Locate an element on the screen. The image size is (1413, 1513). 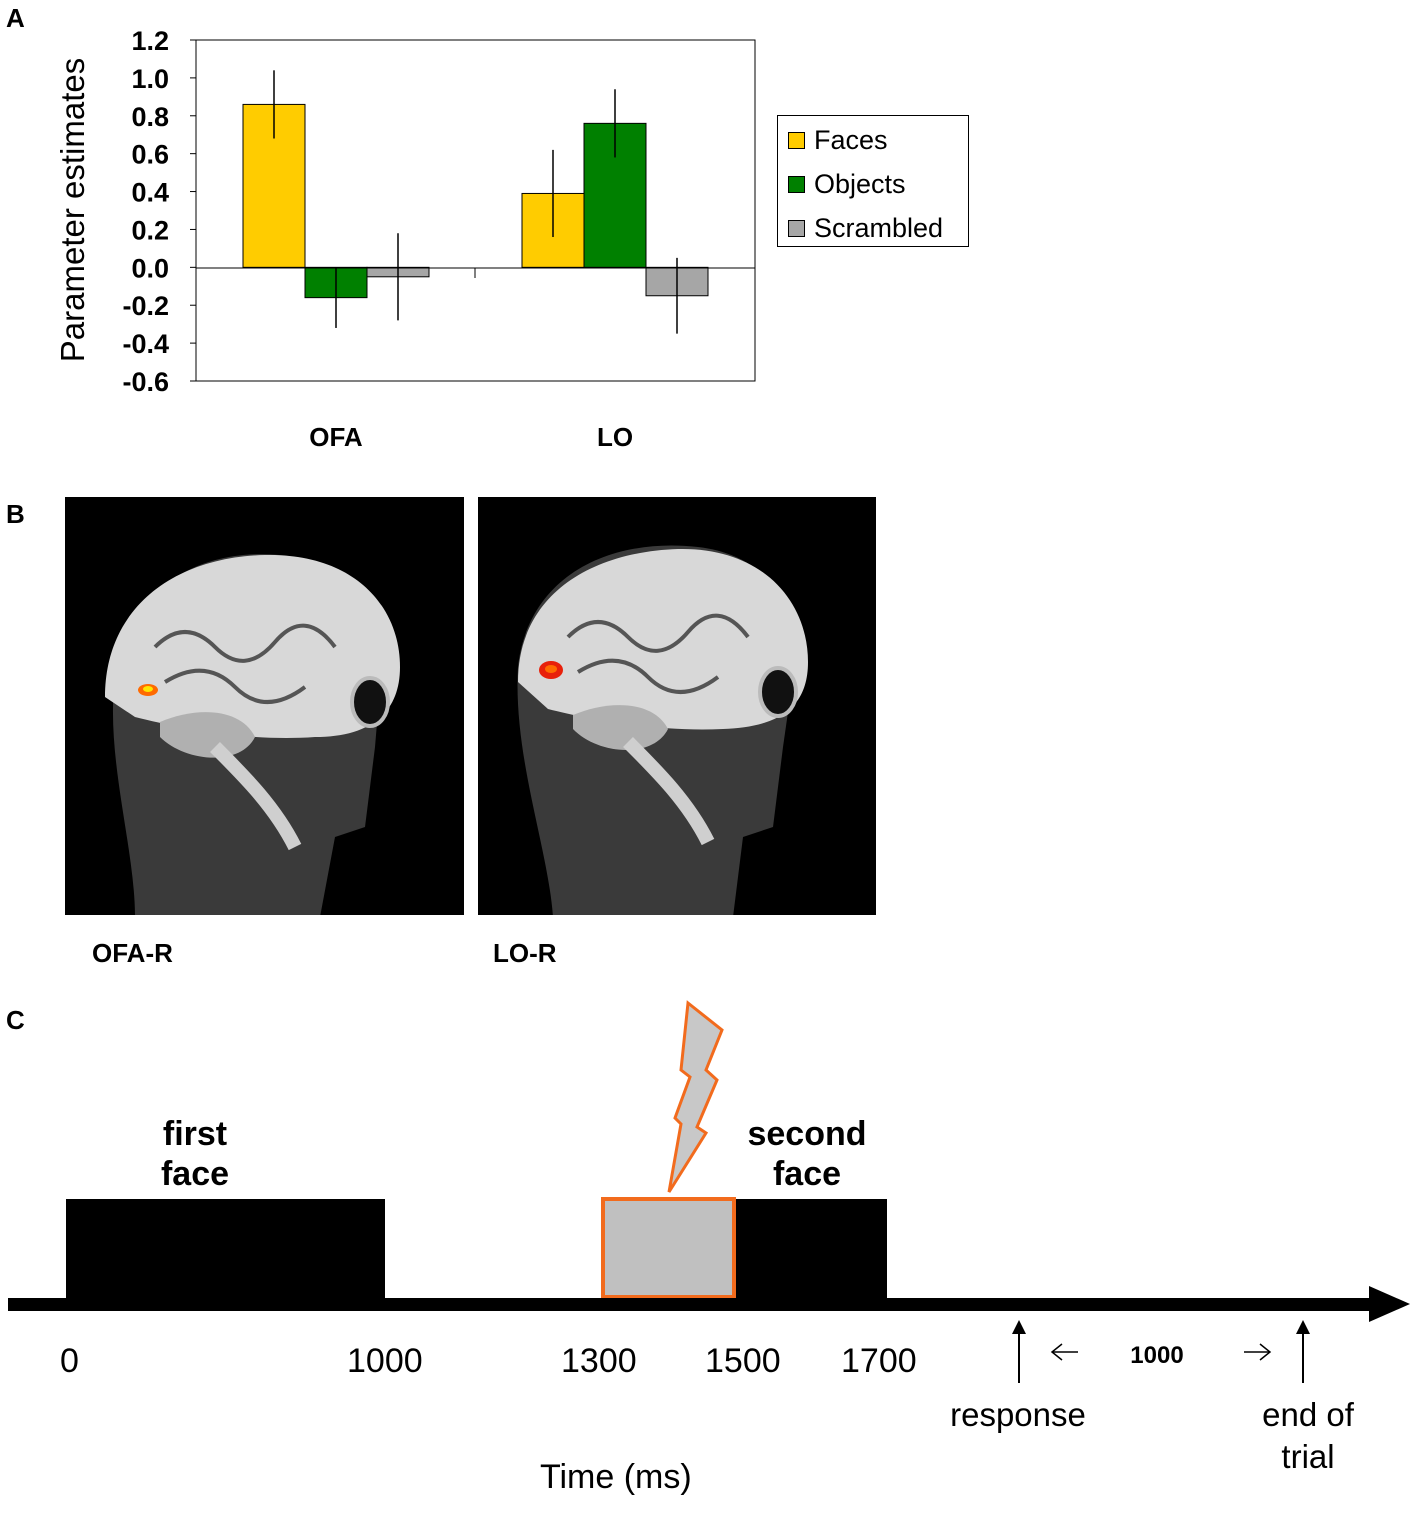
x-category-label-lo: LO is located at coordinates (615, 437).